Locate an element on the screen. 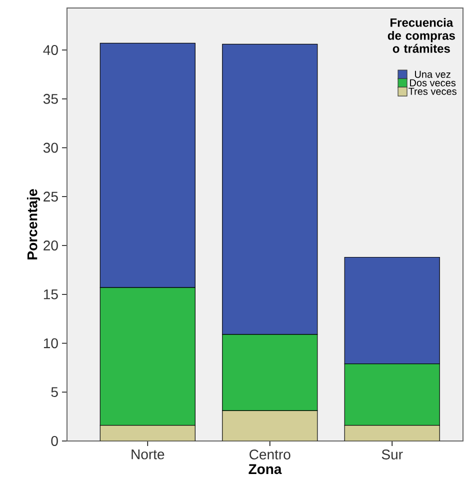 Image resolution: width=469 pixels, height=500 pixels. x-tick-label: Sur is located at coordinates (392, 455).